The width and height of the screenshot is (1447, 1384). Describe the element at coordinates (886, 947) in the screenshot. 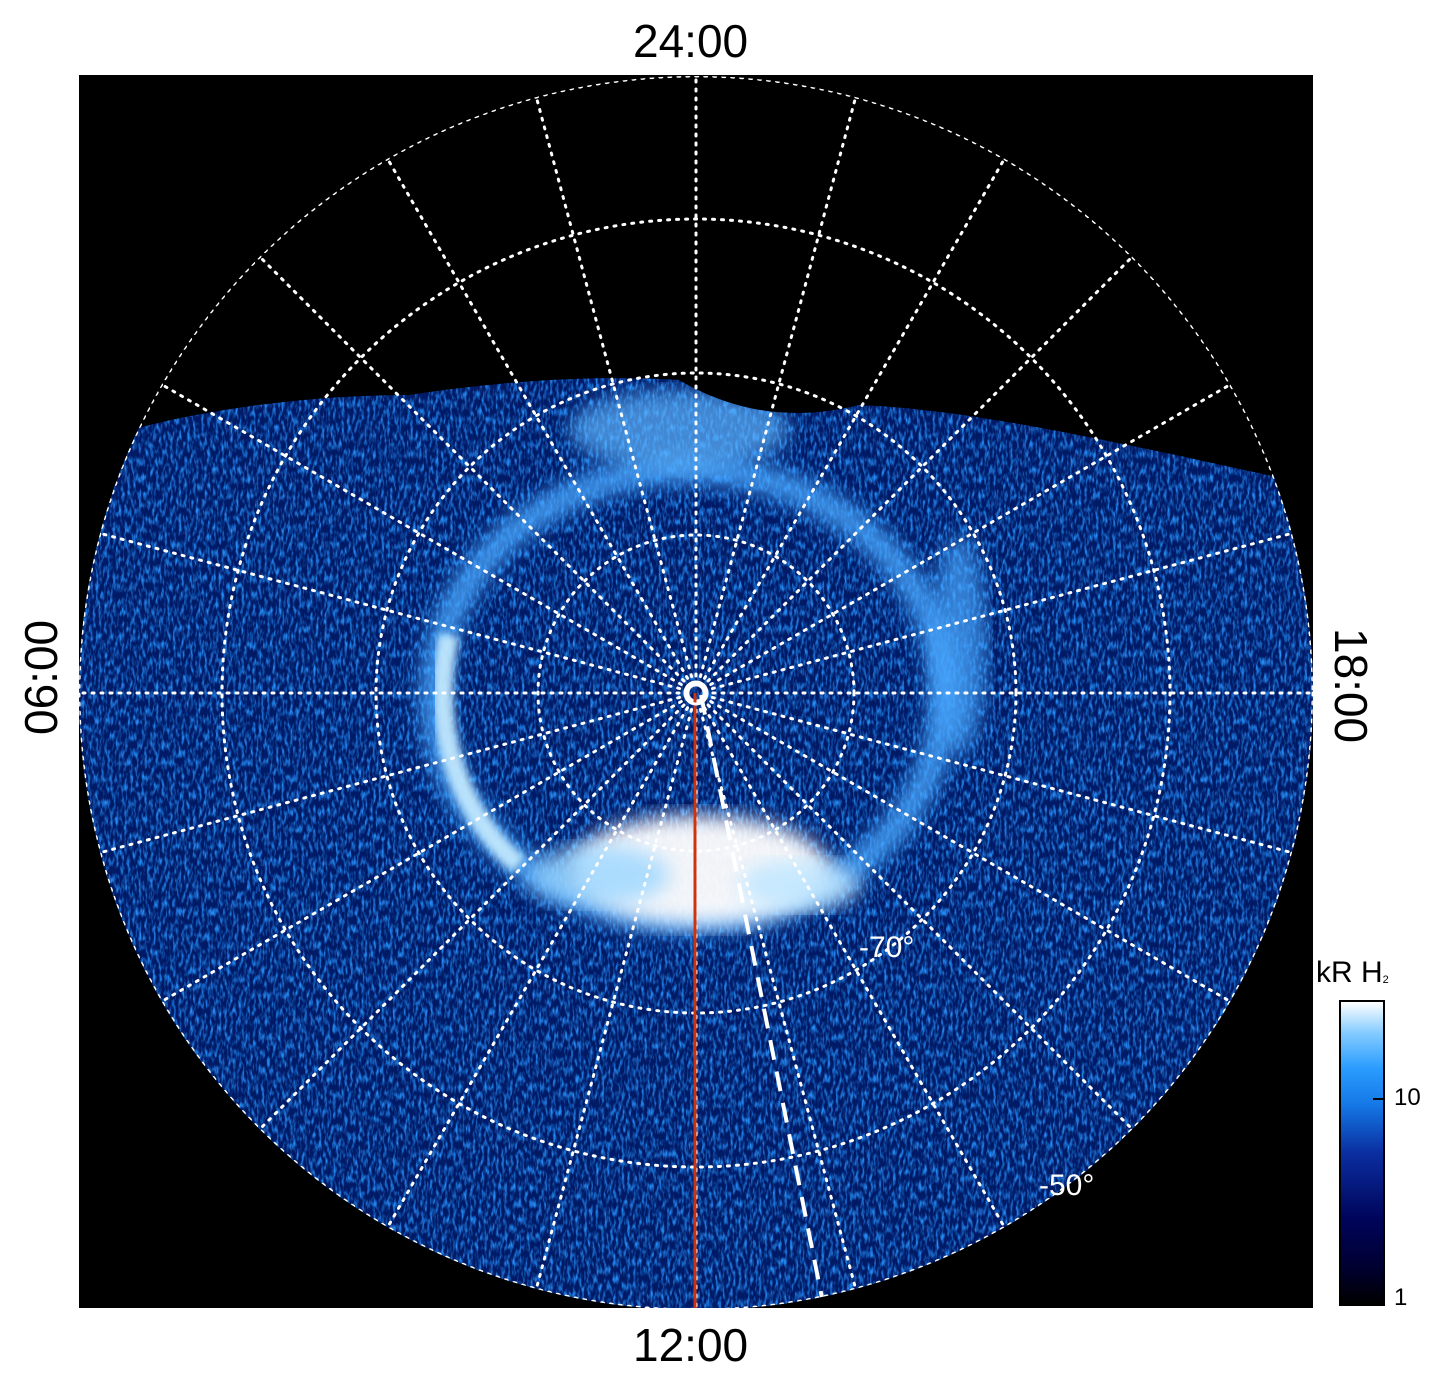

I see `latitude-label-70: -70°` at that location.